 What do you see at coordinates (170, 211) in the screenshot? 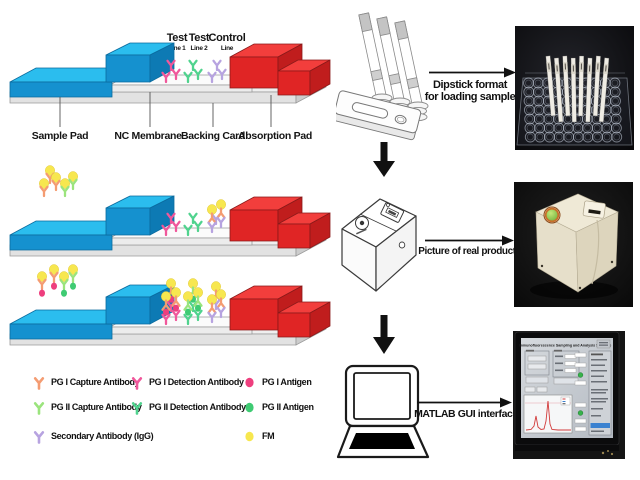
I see `lfa-strip-negative` at bounding box center [170, 211].